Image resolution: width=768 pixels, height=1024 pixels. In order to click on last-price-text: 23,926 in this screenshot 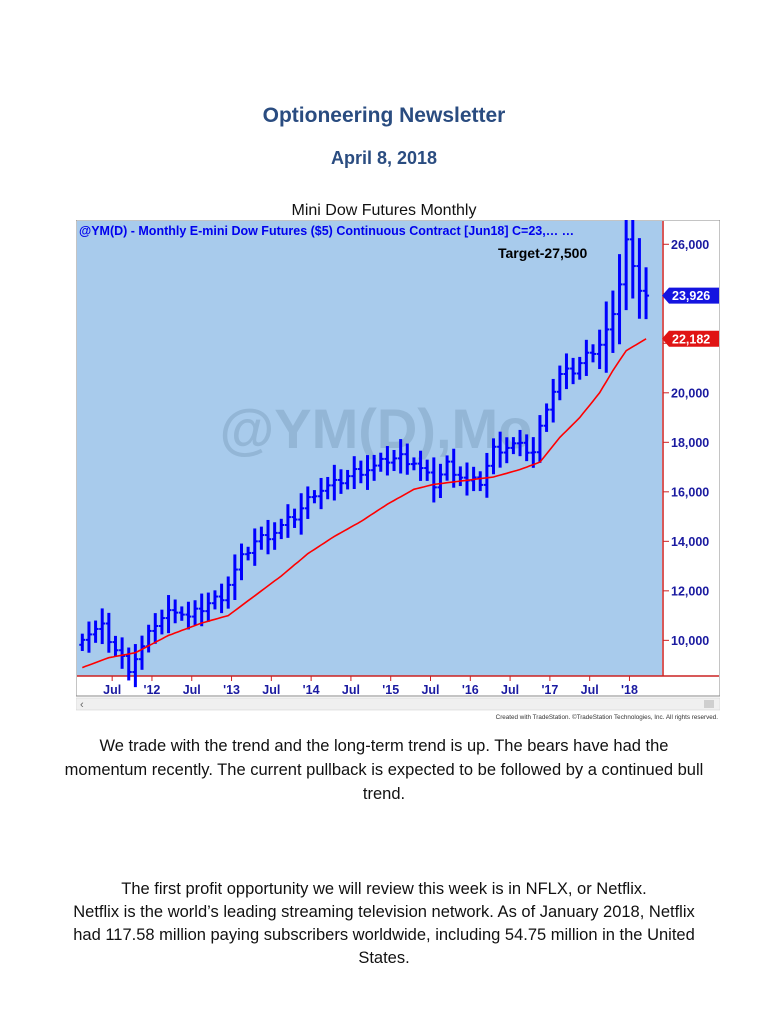, I will do `click(691, 296)`.